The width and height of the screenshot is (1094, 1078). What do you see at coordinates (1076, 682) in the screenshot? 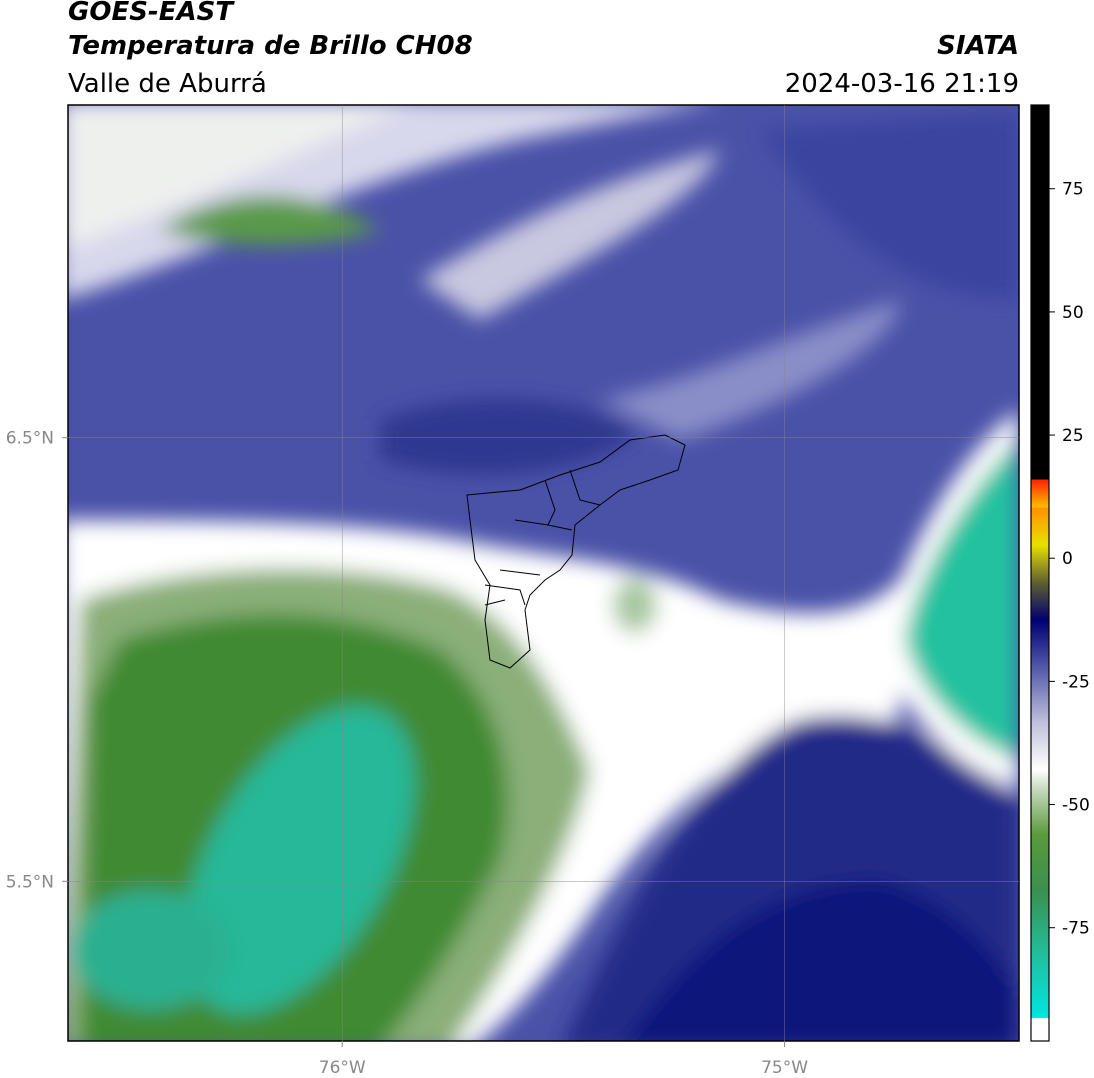
I see `colorbar-tick-label: -25` at bounding box center [1076, 682].